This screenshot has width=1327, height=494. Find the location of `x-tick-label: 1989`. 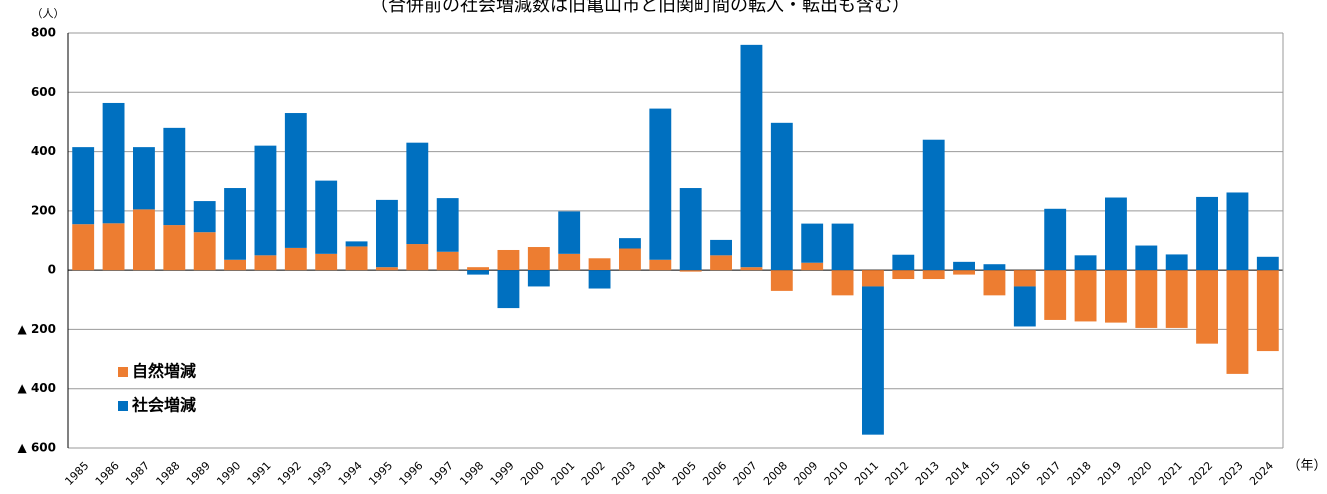

x-tick-label: 1989 is located at coordinates (198, 473).